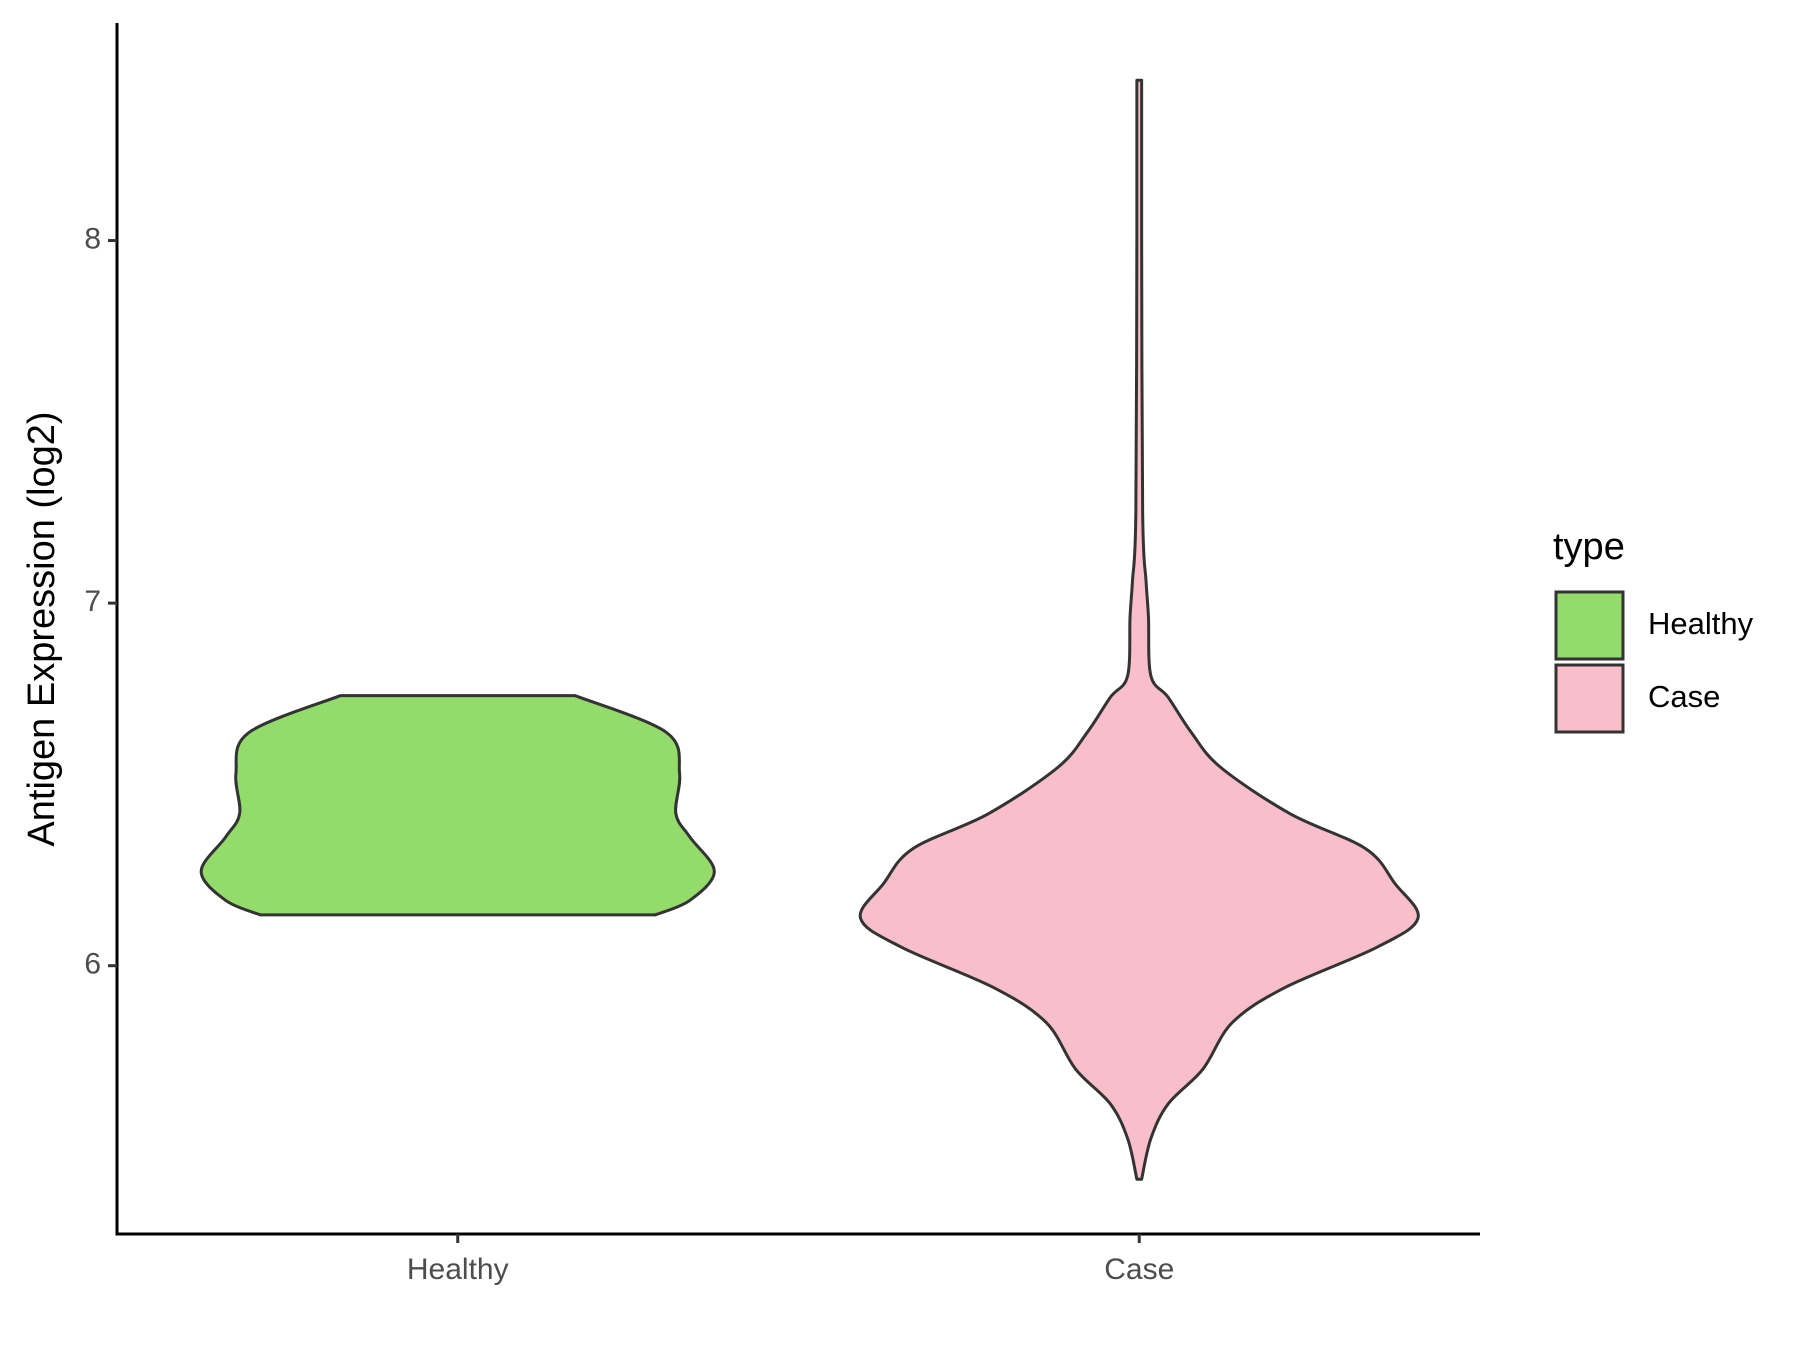  Describe the element at coordinates (1139, 1269) in the screenshot. I see `x-tick-label: Case` at that location.